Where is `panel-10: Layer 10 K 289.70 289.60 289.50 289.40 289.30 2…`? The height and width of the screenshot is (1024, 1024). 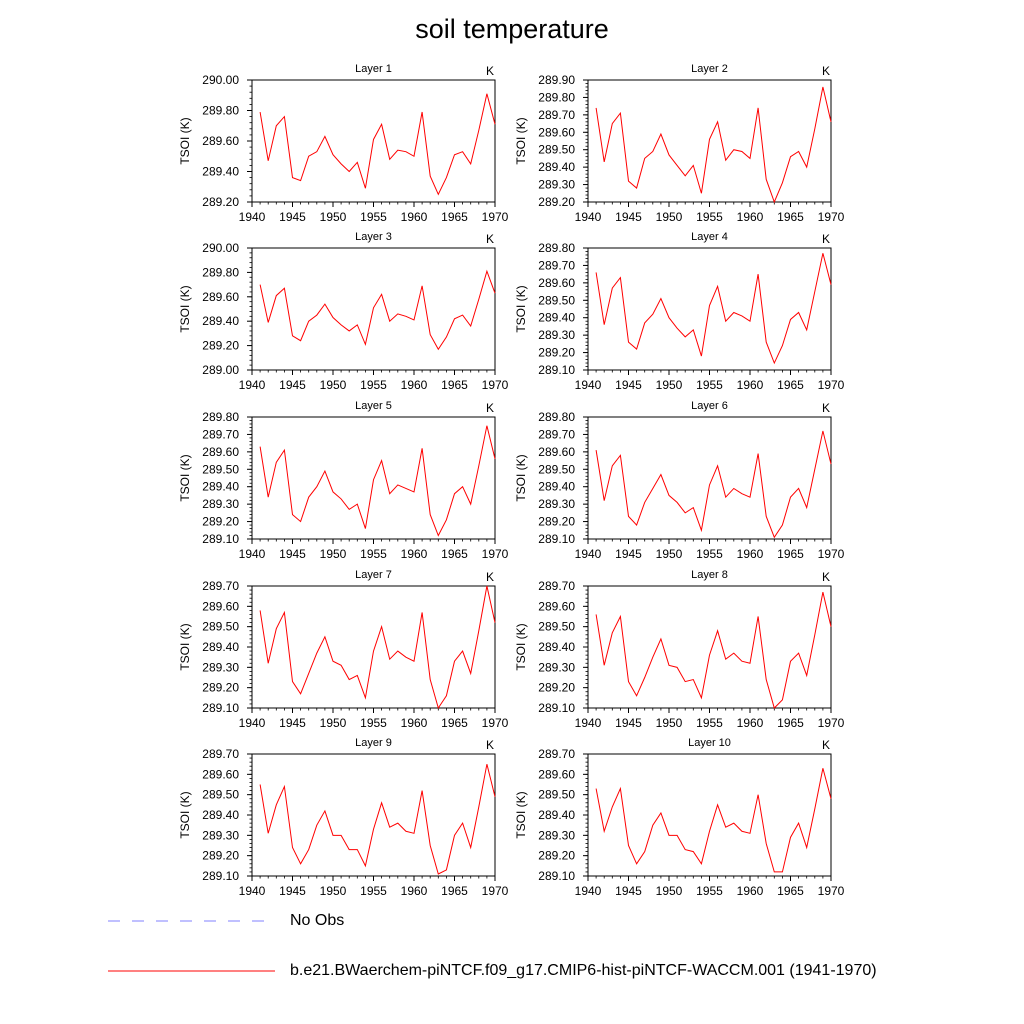
panel-10: Layer 10 K 289.70 289.60 289.50 289.40 289.30 2… is located at coordinates (679, 817).